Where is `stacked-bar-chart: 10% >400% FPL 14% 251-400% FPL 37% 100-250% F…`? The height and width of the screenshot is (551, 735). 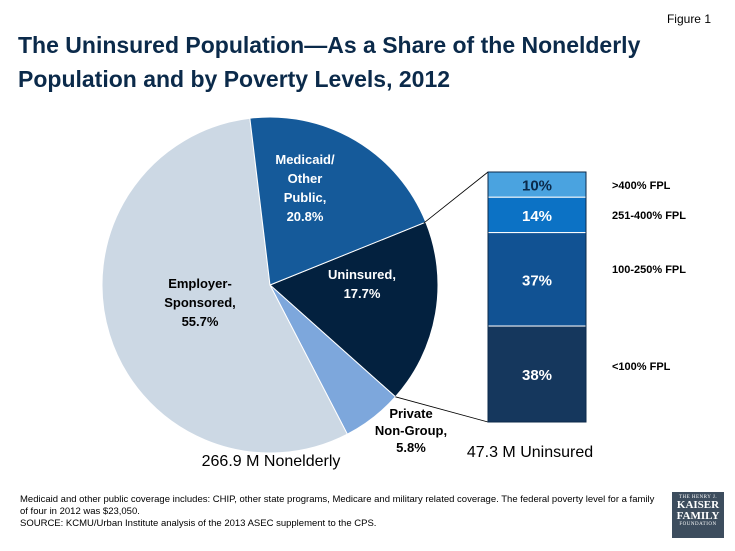 stacked-bar-chart: 10% >400% FPL 14% 251-400% FPL 37% 100-250% F… is located at coordinates (586, 297).